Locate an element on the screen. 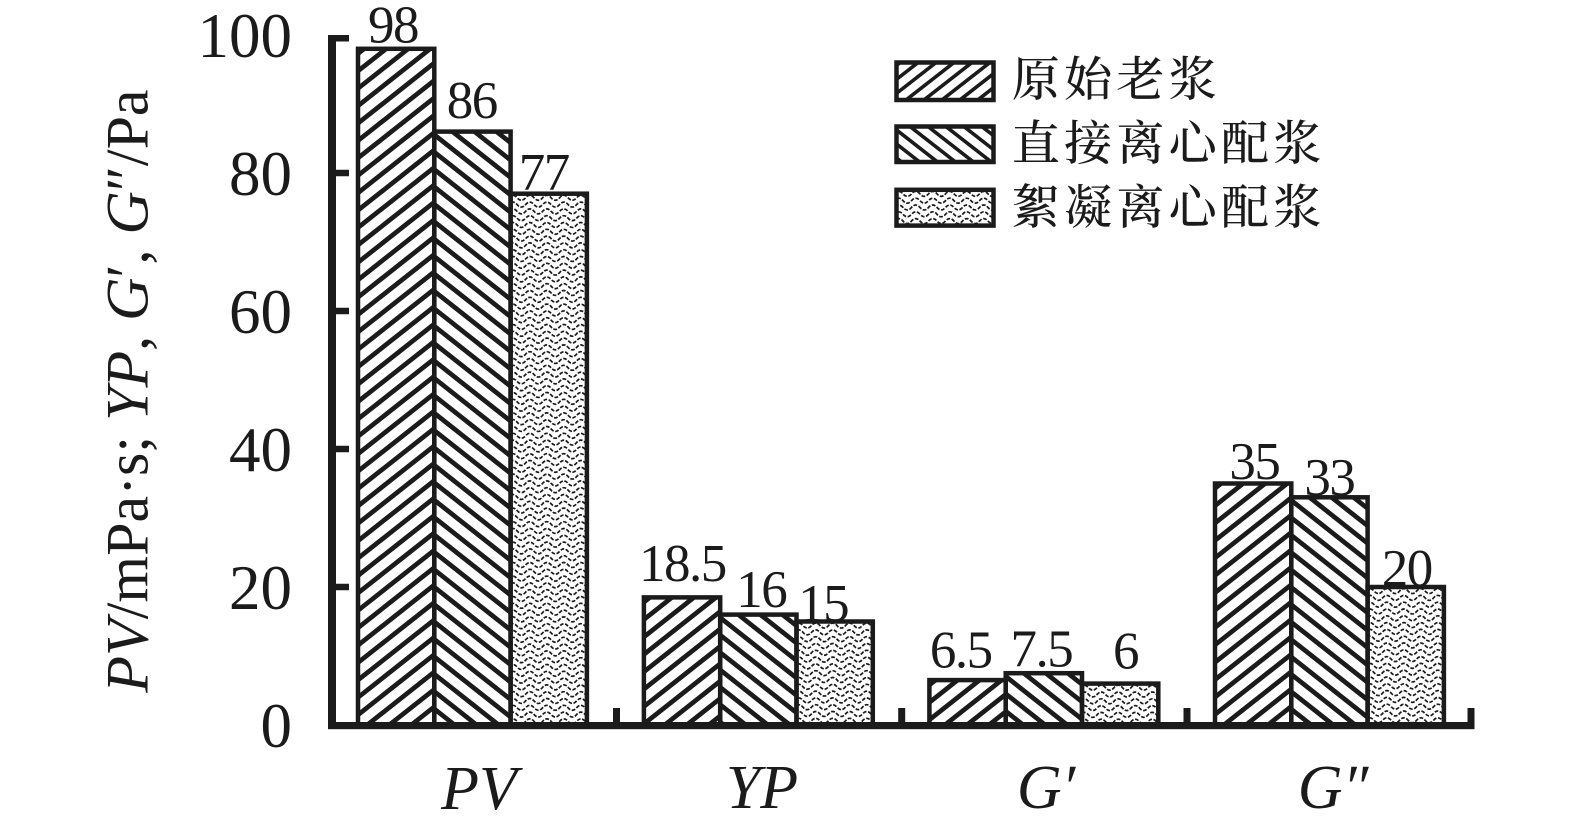  svg-text: 100 is located at coordinates (245, 36).